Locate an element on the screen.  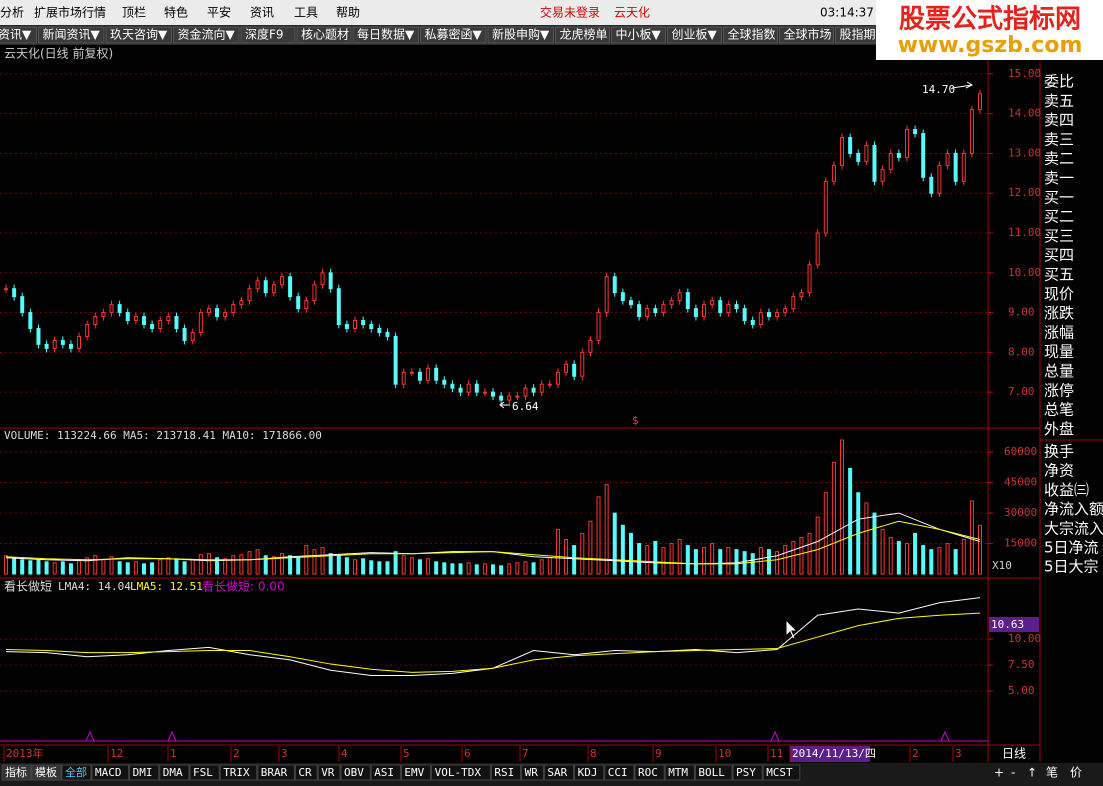
toolbar-label: 全球指数 is located at coordinates (752, 34).